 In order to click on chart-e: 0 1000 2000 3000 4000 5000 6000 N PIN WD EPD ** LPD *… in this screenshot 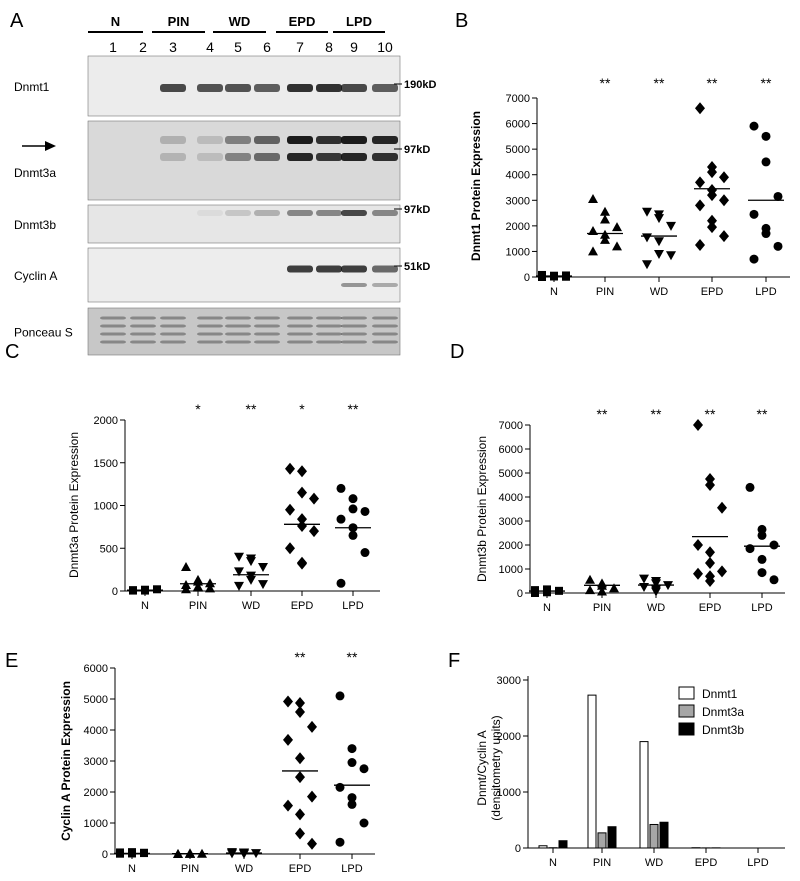, I will do `click(217, 762)`.